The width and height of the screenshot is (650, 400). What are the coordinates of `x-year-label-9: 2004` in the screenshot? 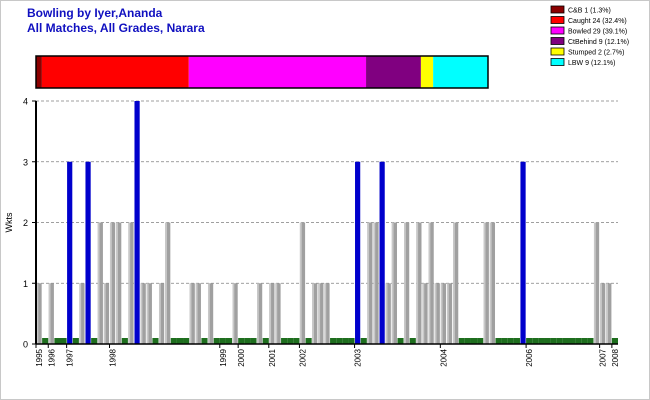 It's located at (443, 357).